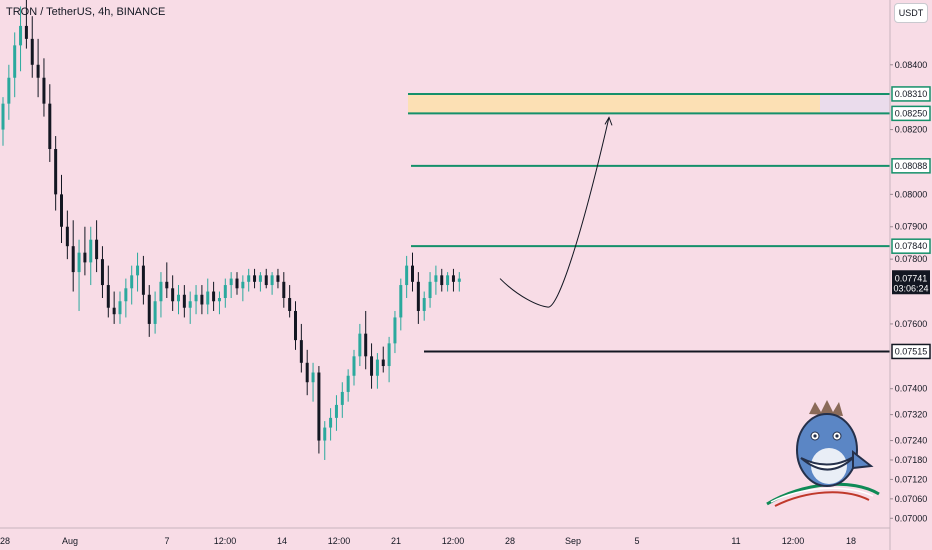  I want to click on level-price-label: 0.07840, so click(911, 246).